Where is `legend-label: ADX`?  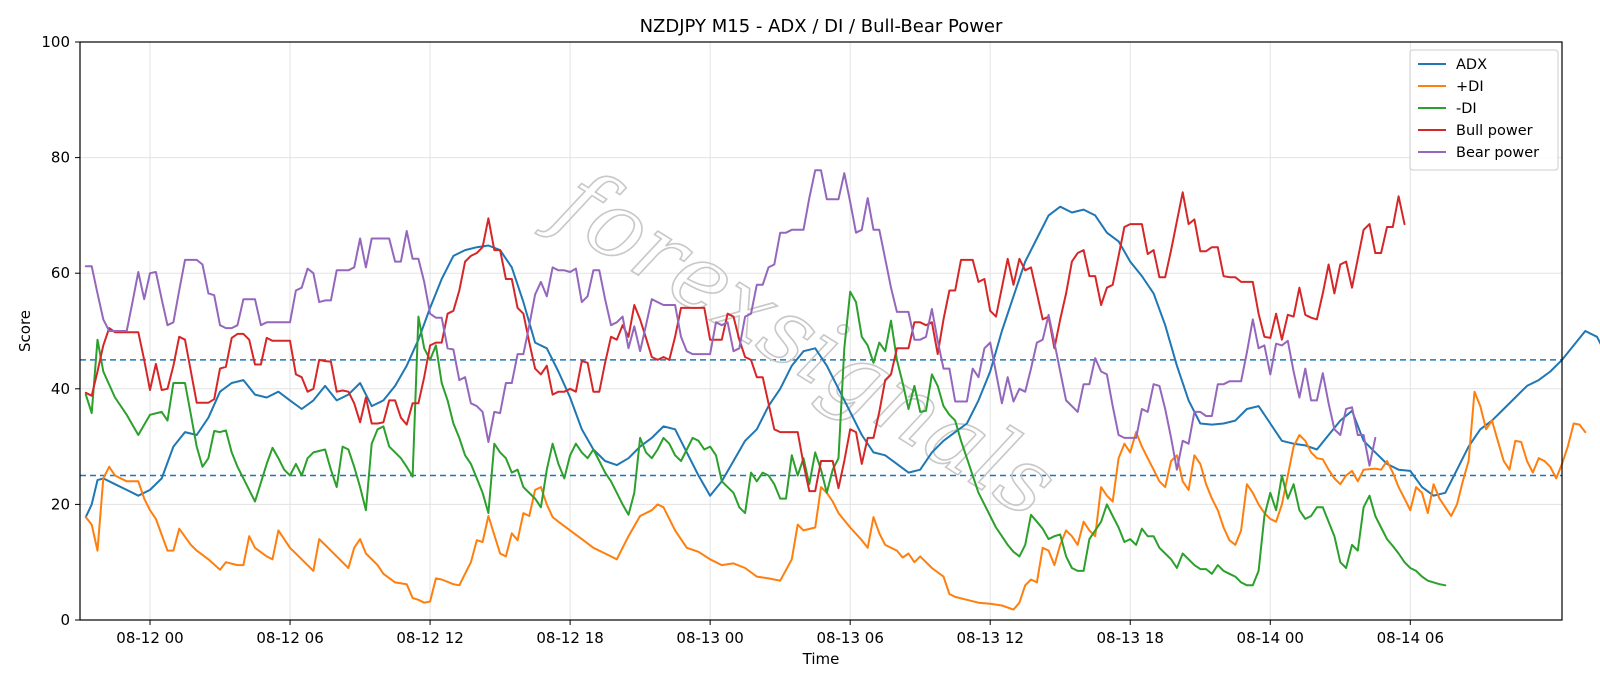 legend-label: ADX is located at coordinates (1471, 65).